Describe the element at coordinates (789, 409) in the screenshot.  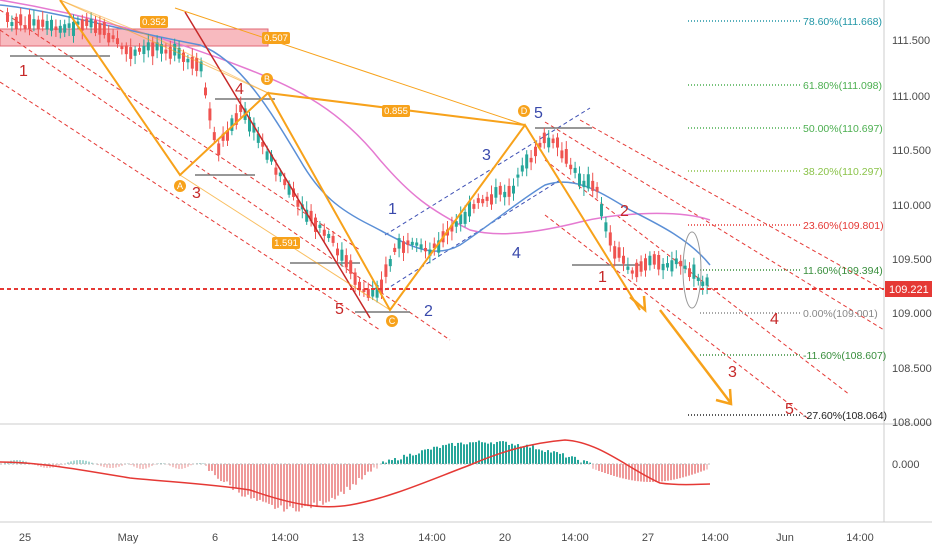
I see `wave-label-red-5b: 5` at that location.